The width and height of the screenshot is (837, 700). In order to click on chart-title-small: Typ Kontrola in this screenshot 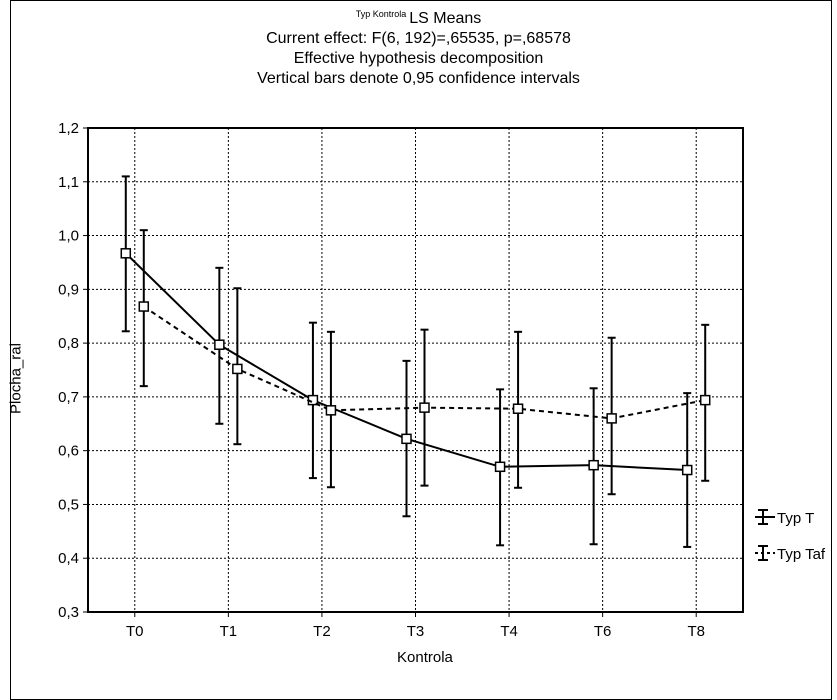, I will do `click(381, 14)`.